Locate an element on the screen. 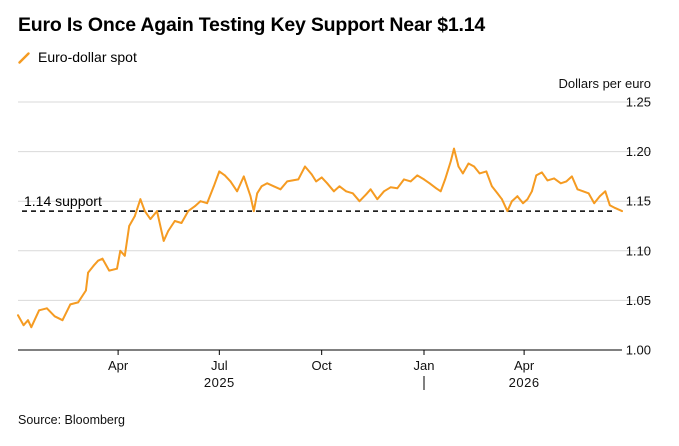  year-label: 2026 is located at coordinates (524, 382).